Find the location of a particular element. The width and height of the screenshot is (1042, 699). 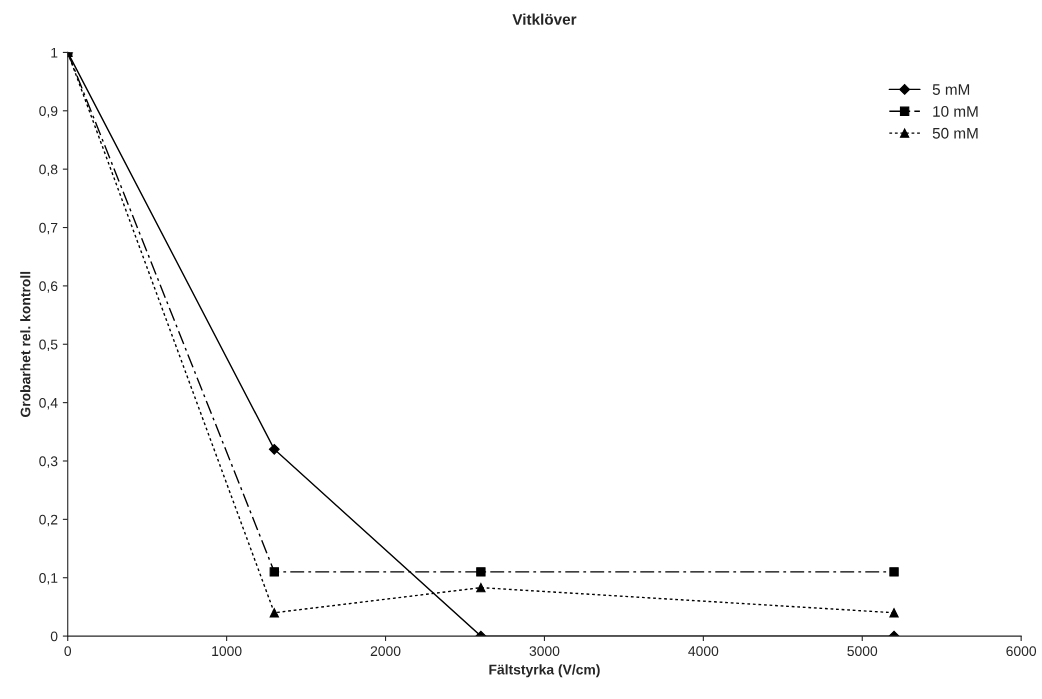

y-tick-label: 0,5 is located at coordinates (48, 345).